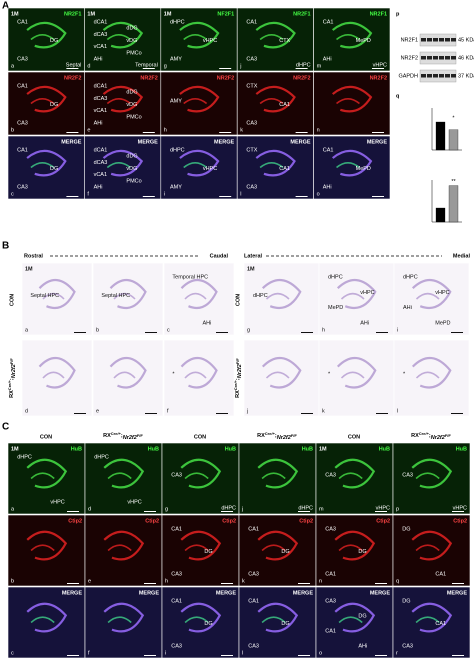  I want to click on panel-letter: p, so click(397, 509).